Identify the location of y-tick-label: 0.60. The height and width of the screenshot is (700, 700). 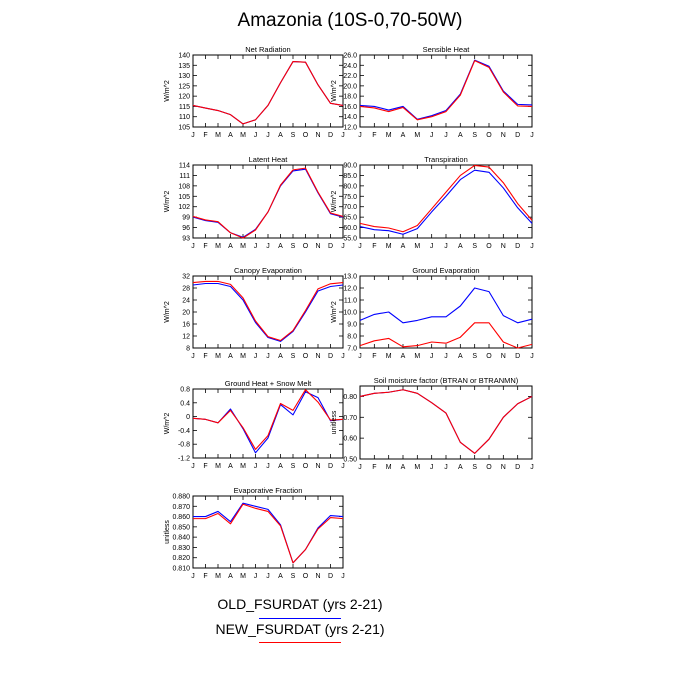
(350, 439).